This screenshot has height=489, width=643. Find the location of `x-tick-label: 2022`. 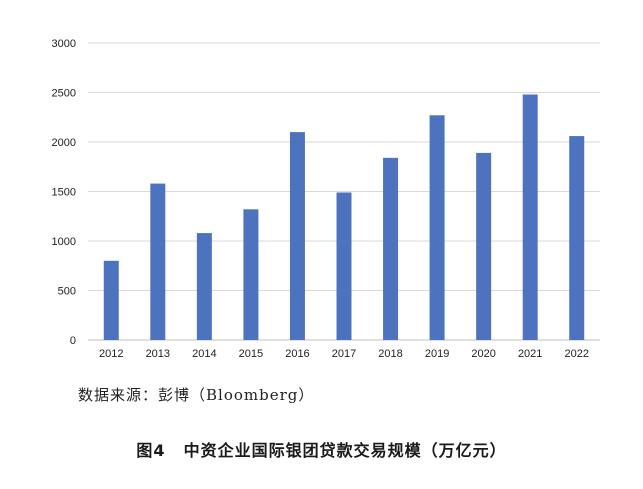

x-tick-label: 2022 is located at coordinates (576, 354).